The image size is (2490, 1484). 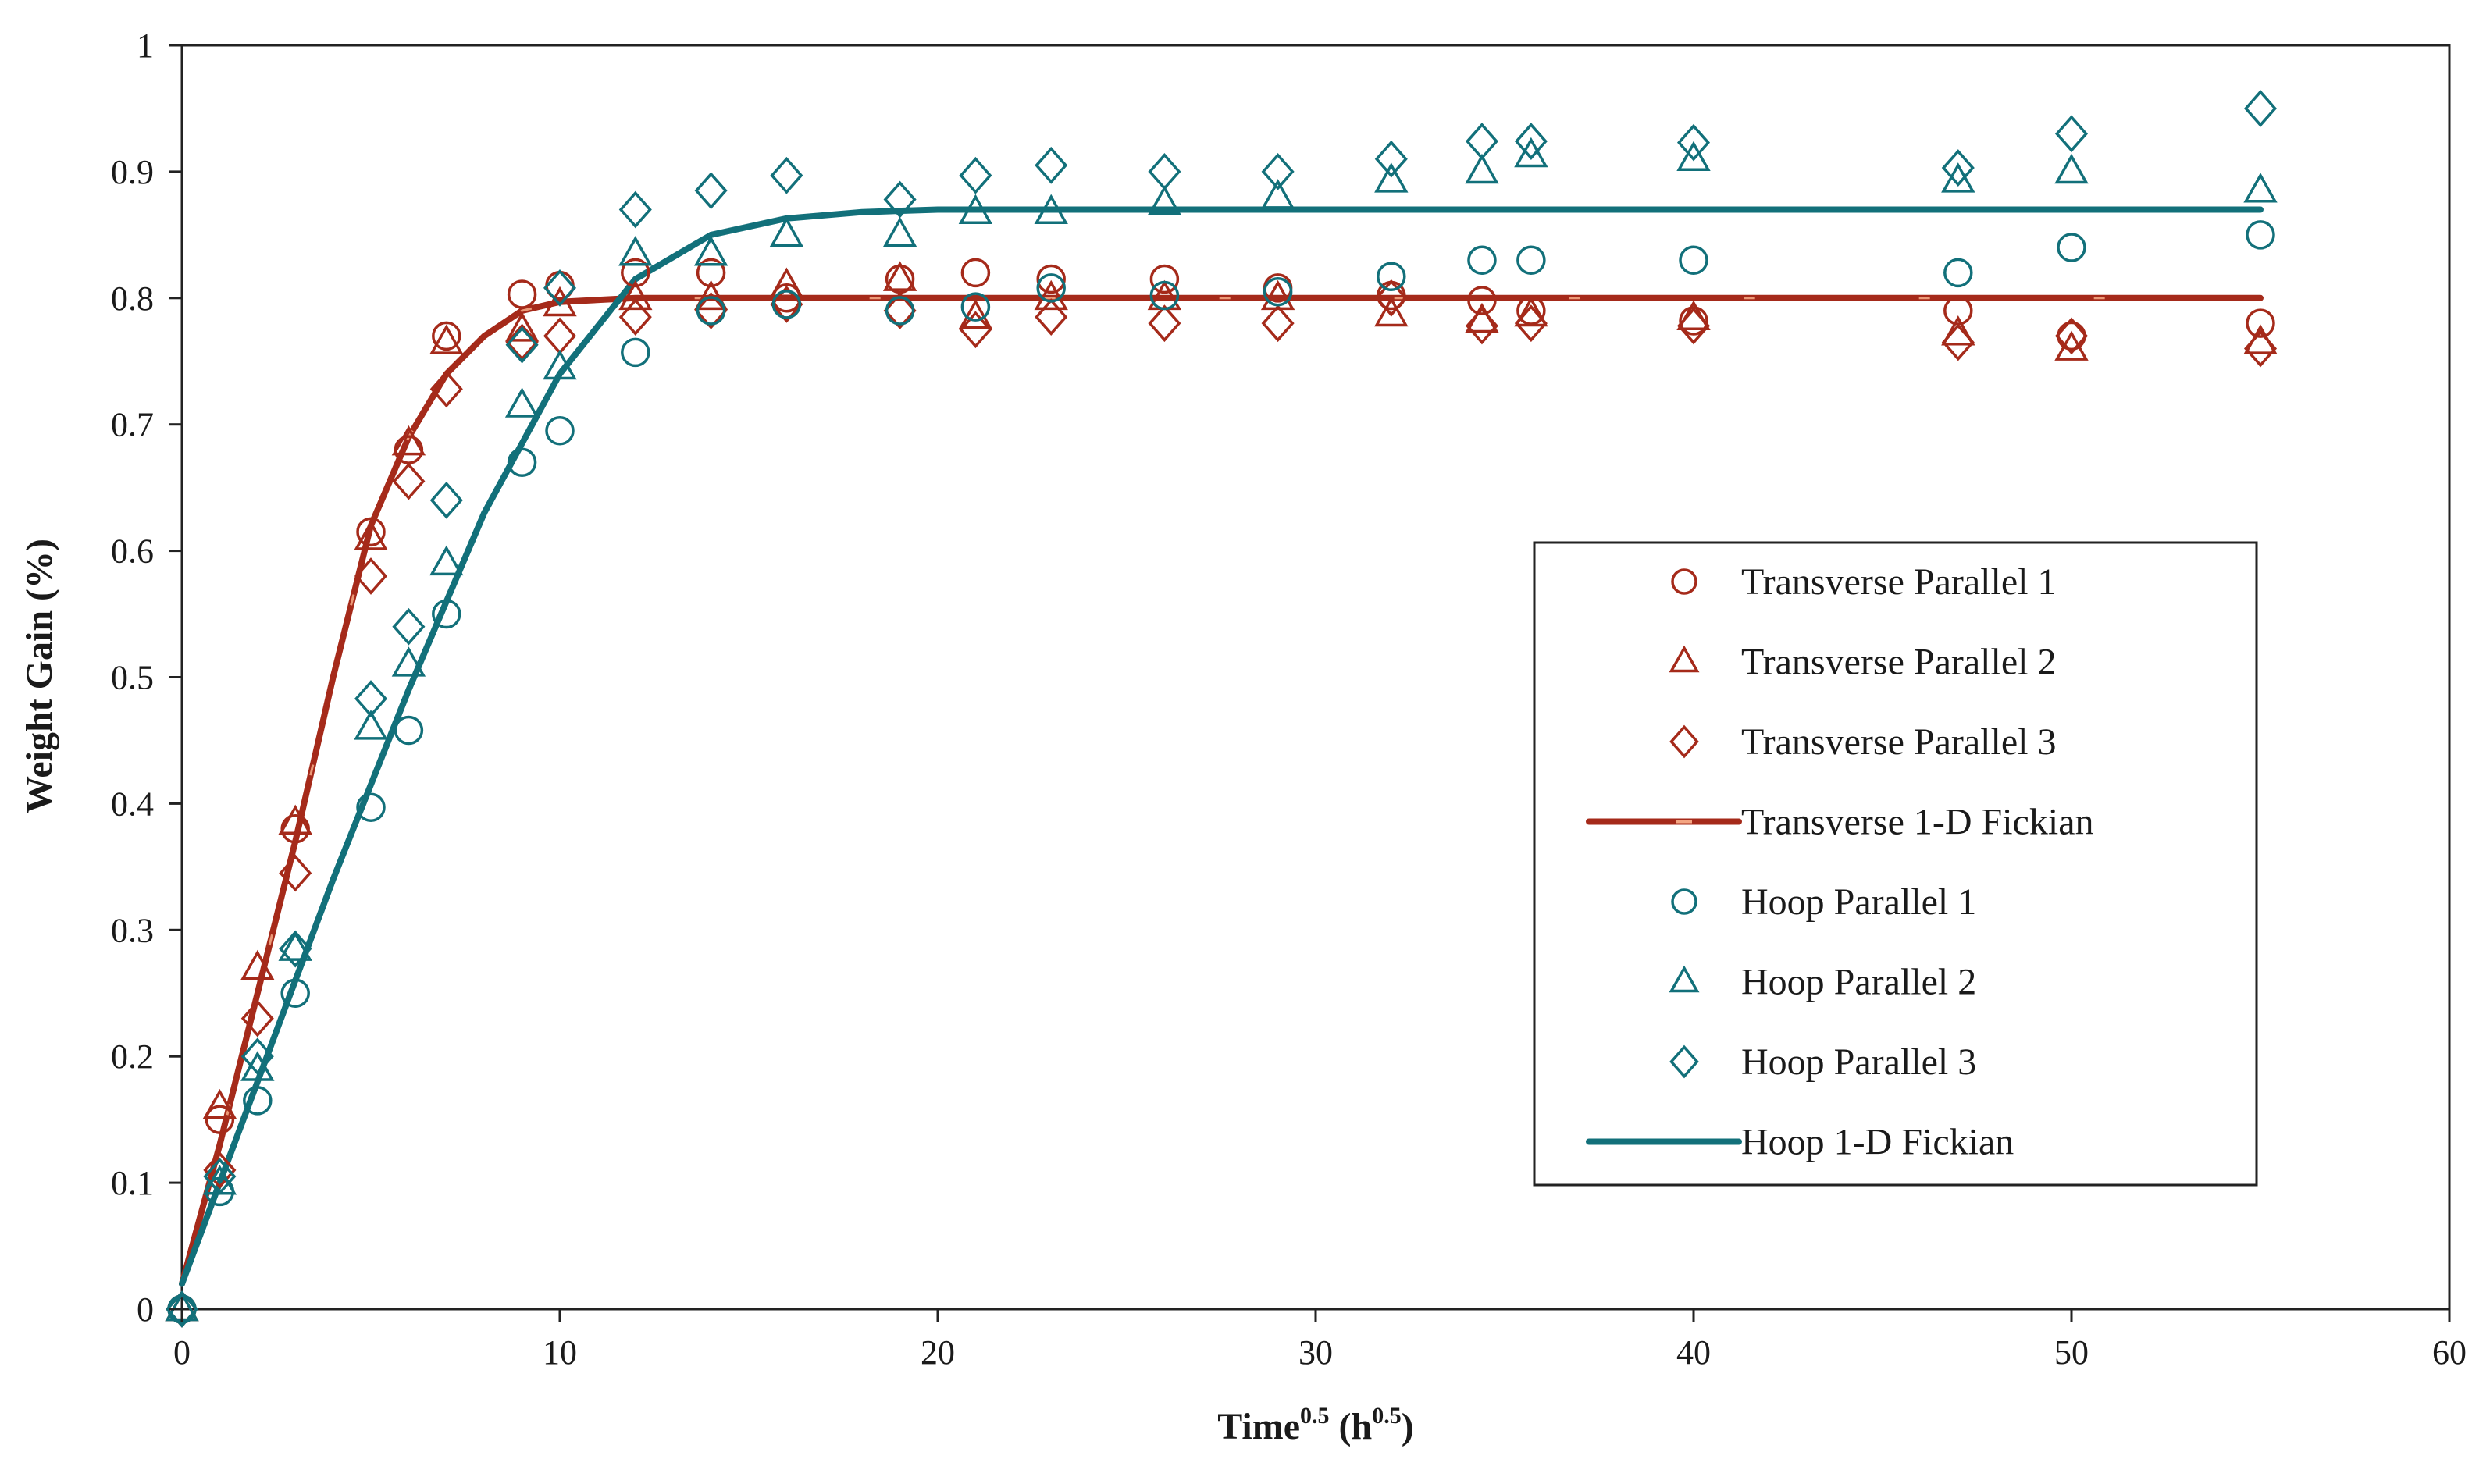 I want to click on x-axis-title-unit-sup: 0.5, so click(x=1387, y=1416).